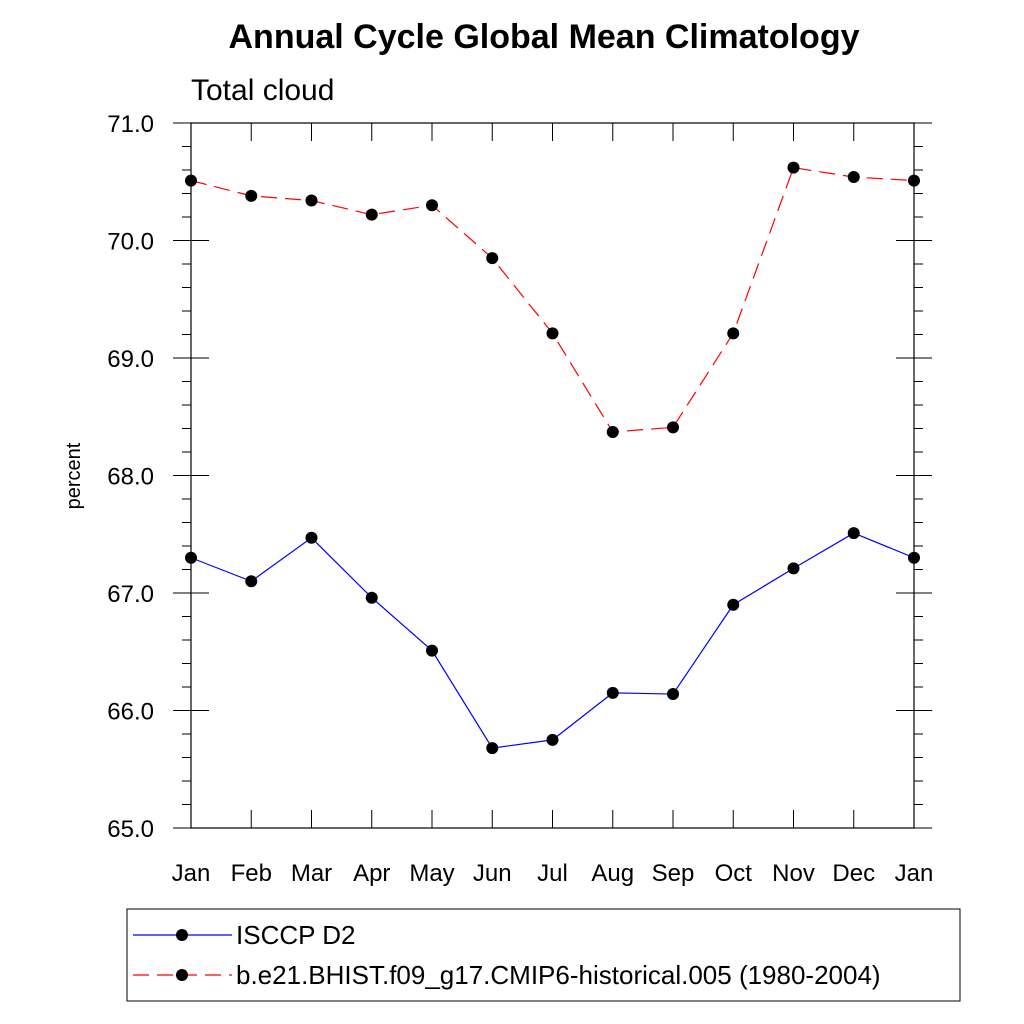  What do you see at coordinates (130, 359) in the screenshot?
I see `y-tick-label: 69.0` at bounding box center [130, 359].